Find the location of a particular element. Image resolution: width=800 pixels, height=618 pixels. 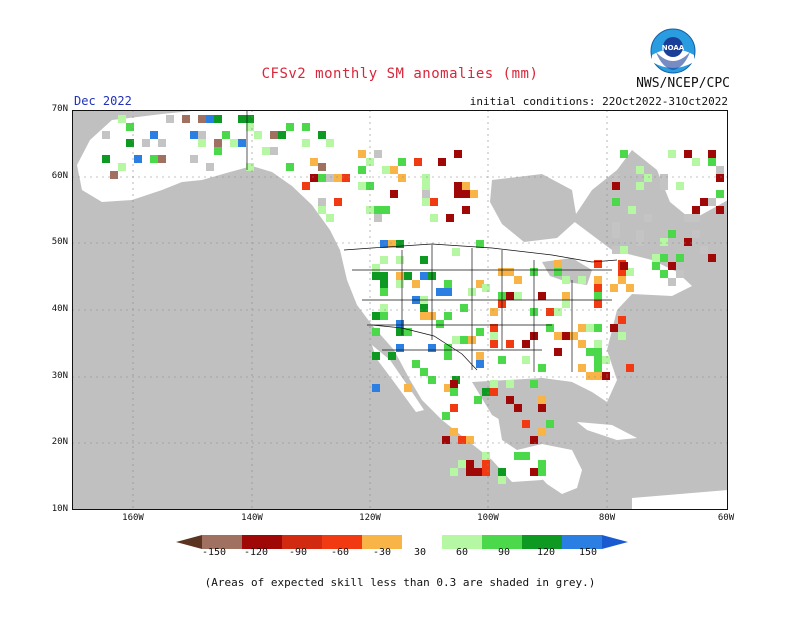

forecast-period: Dec 2022 is located at coordinates (103, 101).